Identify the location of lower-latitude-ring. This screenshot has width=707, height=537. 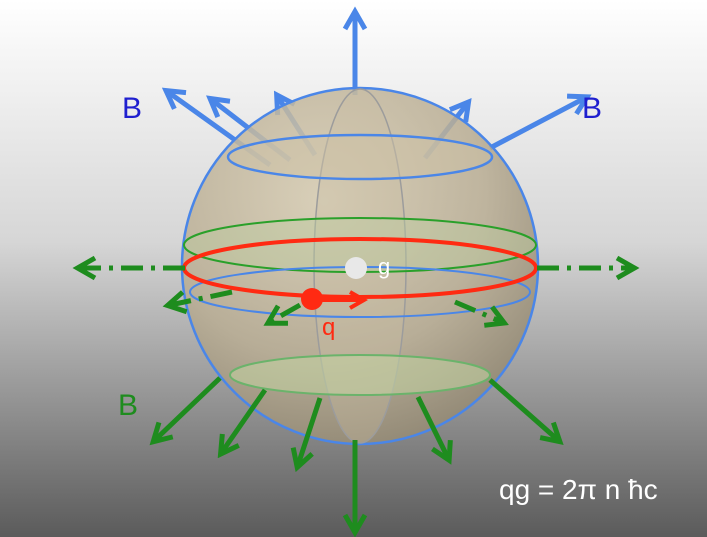
(360, 375).